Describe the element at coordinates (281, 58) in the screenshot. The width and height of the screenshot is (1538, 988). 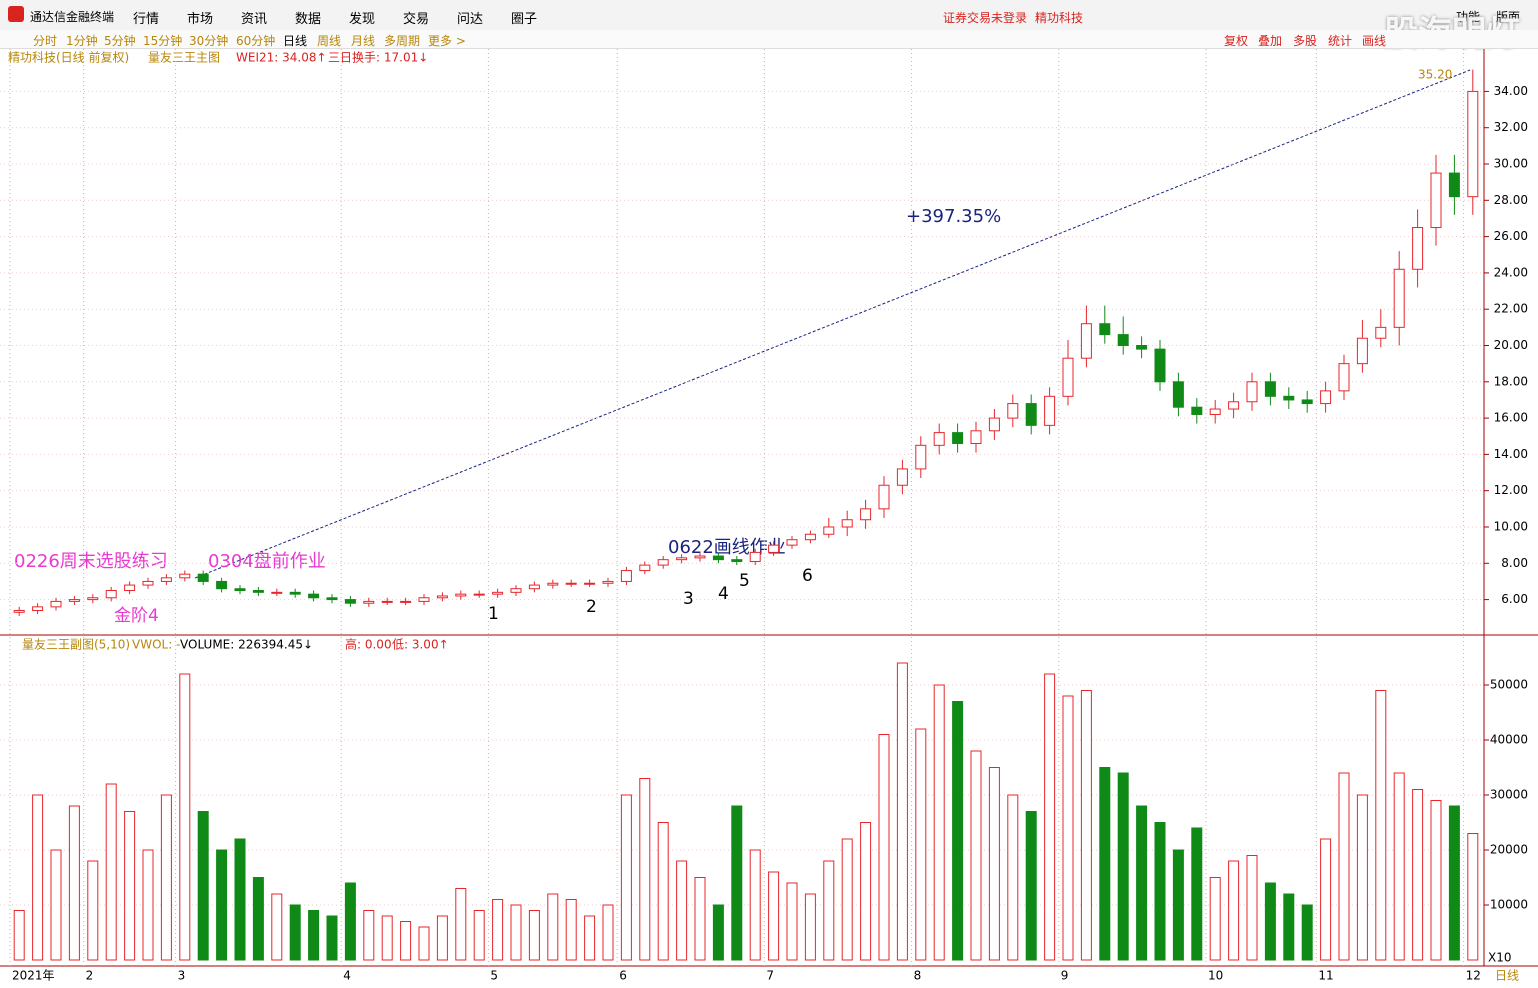
I see `main-header: WEI21: 34.08↑` at that location.